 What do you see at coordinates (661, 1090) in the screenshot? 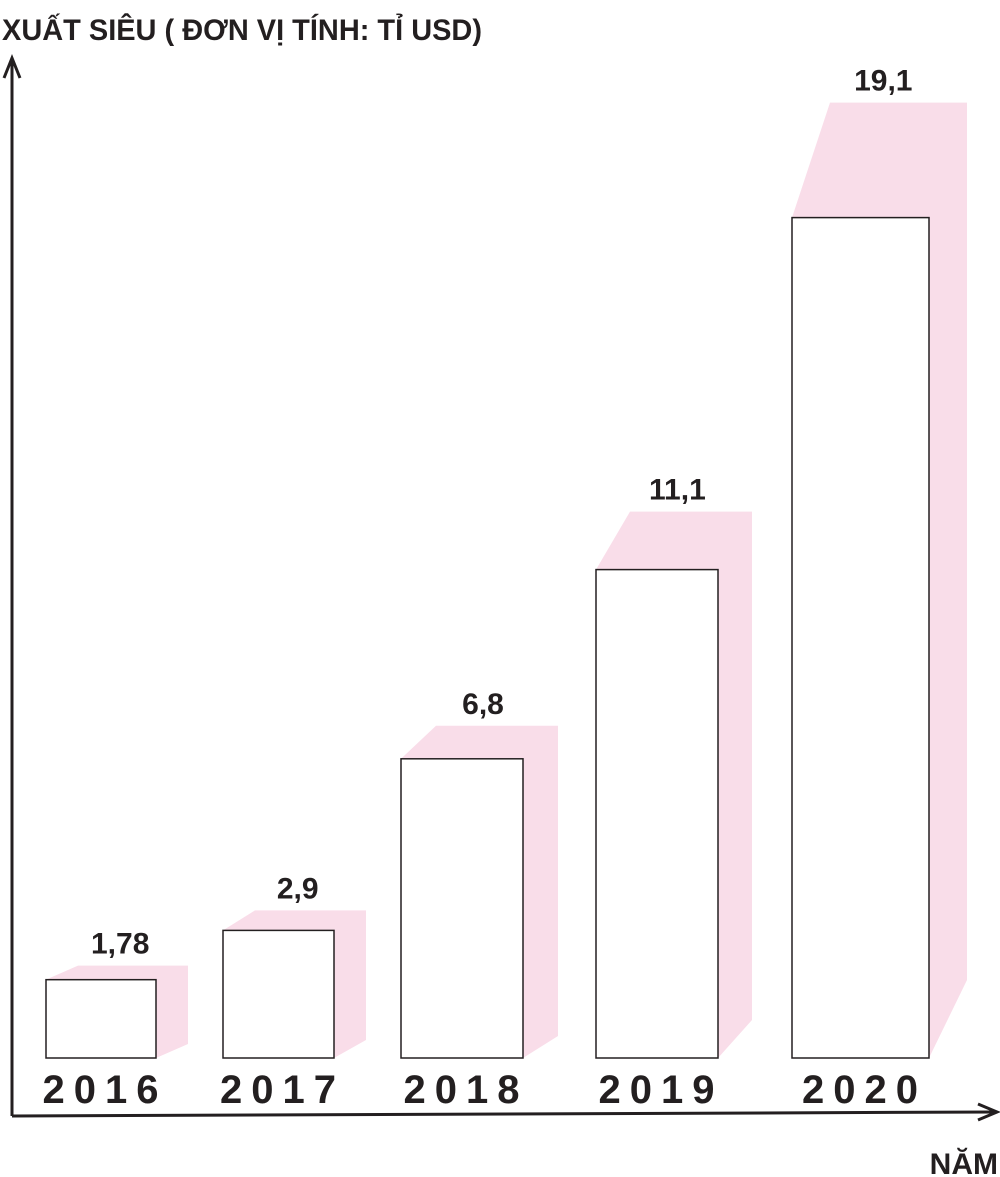
I see `year-label: 2019` at bounding box center [661, 1090].